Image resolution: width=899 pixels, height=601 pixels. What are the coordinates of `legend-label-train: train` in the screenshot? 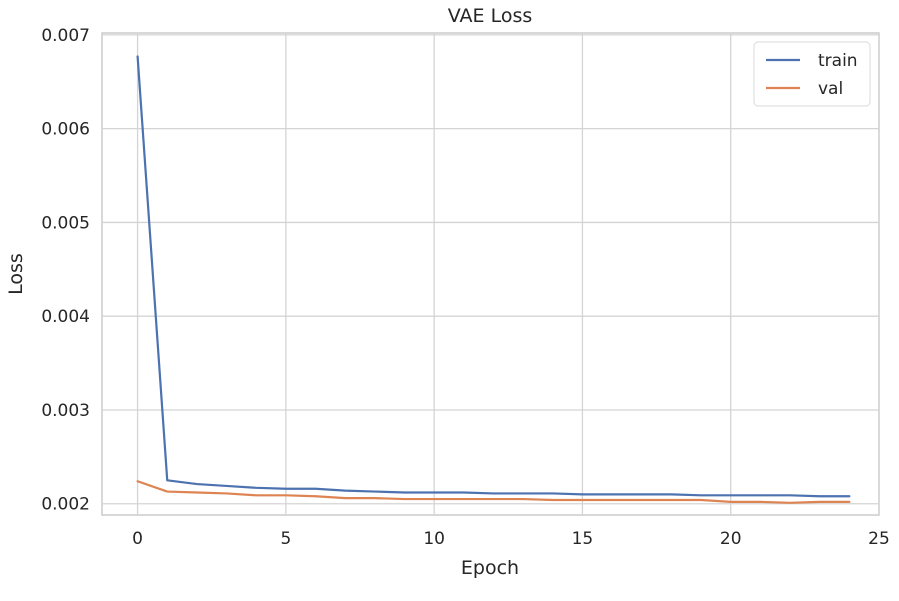 It's located at (838, 61).